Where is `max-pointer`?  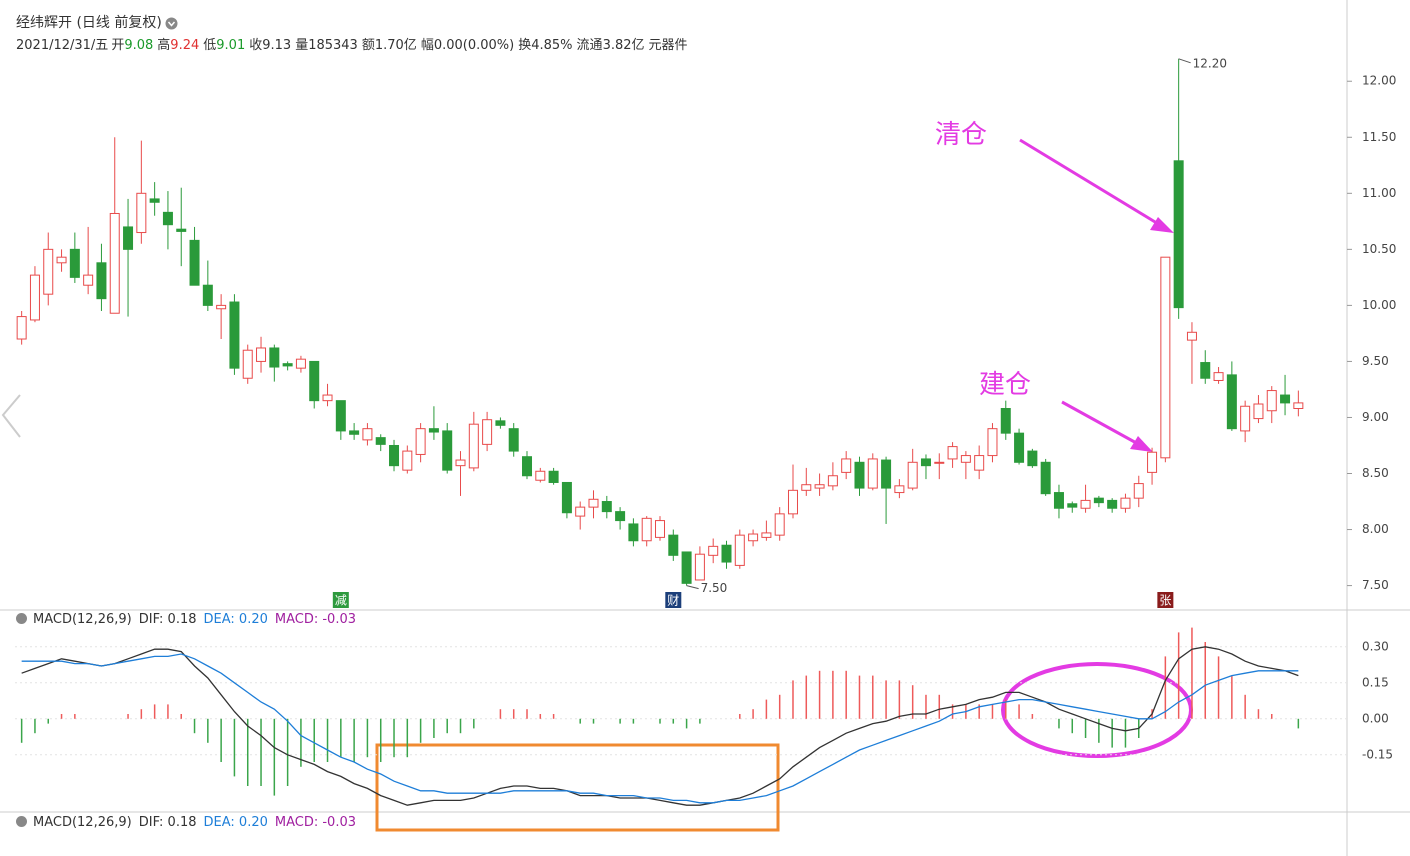 max-pointer is located at coordinates (1184, 61).